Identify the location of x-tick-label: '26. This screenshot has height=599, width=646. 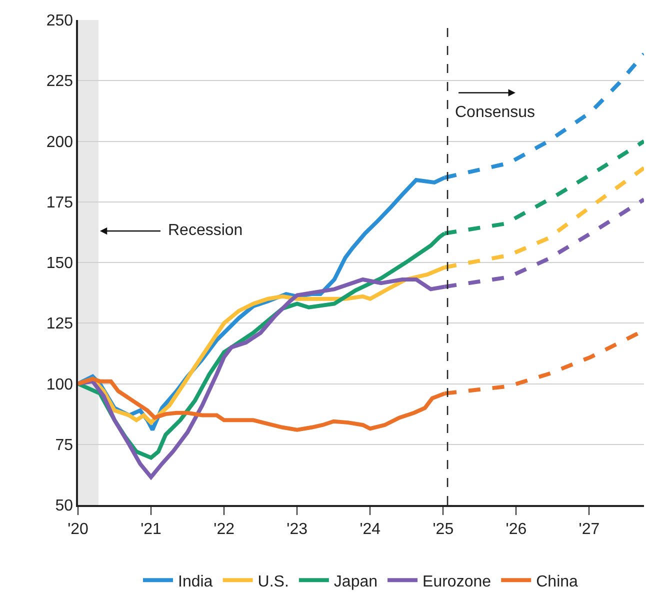
(516, 529).